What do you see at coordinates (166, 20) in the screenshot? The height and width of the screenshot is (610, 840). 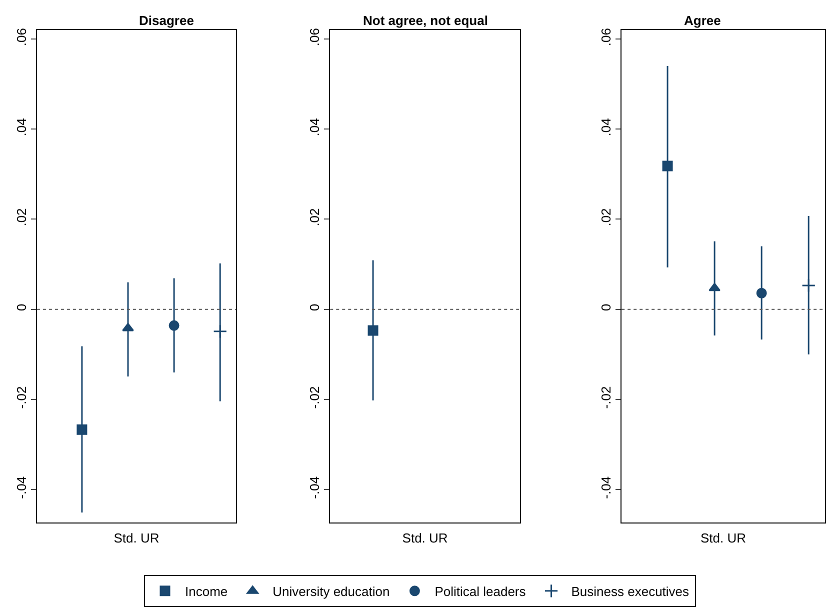 I see `chart-title: Disagree` at bounding box center [166, 20].